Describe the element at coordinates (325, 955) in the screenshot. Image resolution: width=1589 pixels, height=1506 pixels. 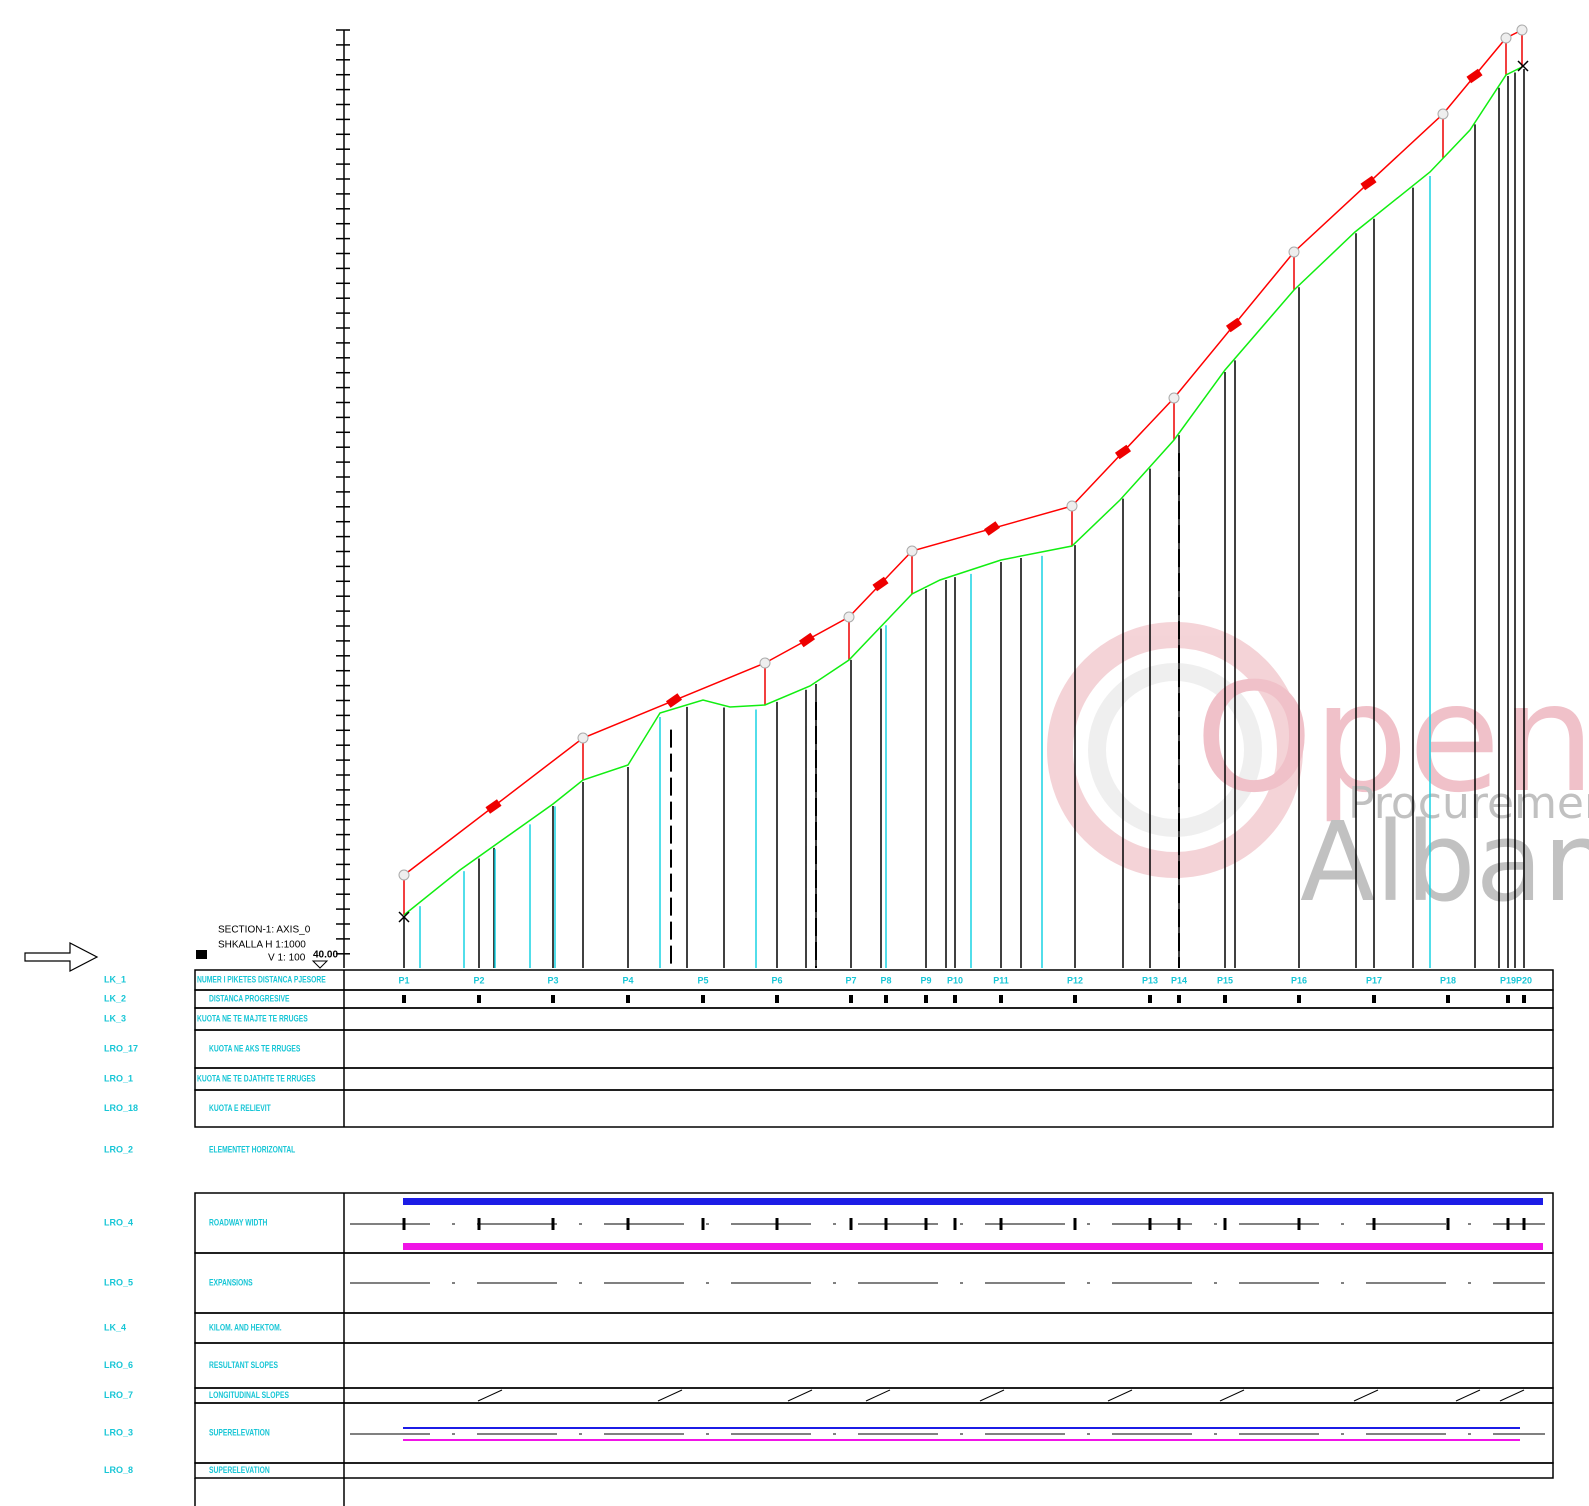
I see `datum-label: 40.00` at that location.